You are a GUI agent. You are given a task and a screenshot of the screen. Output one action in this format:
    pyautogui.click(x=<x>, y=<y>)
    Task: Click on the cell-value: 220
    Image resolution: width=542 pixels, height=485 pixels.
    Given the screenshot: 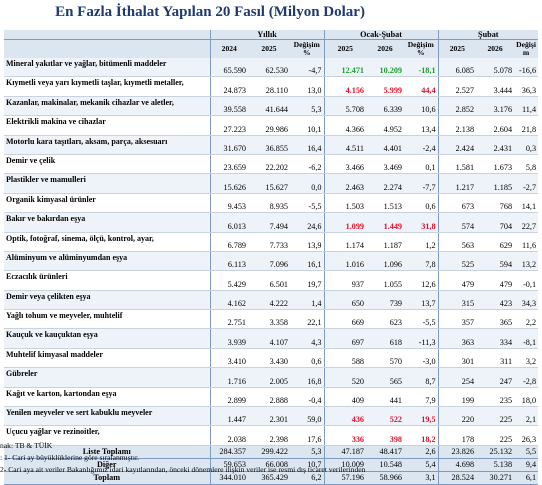 What is the action you would take?
    pyautogui.click(x=457, y=416)
    